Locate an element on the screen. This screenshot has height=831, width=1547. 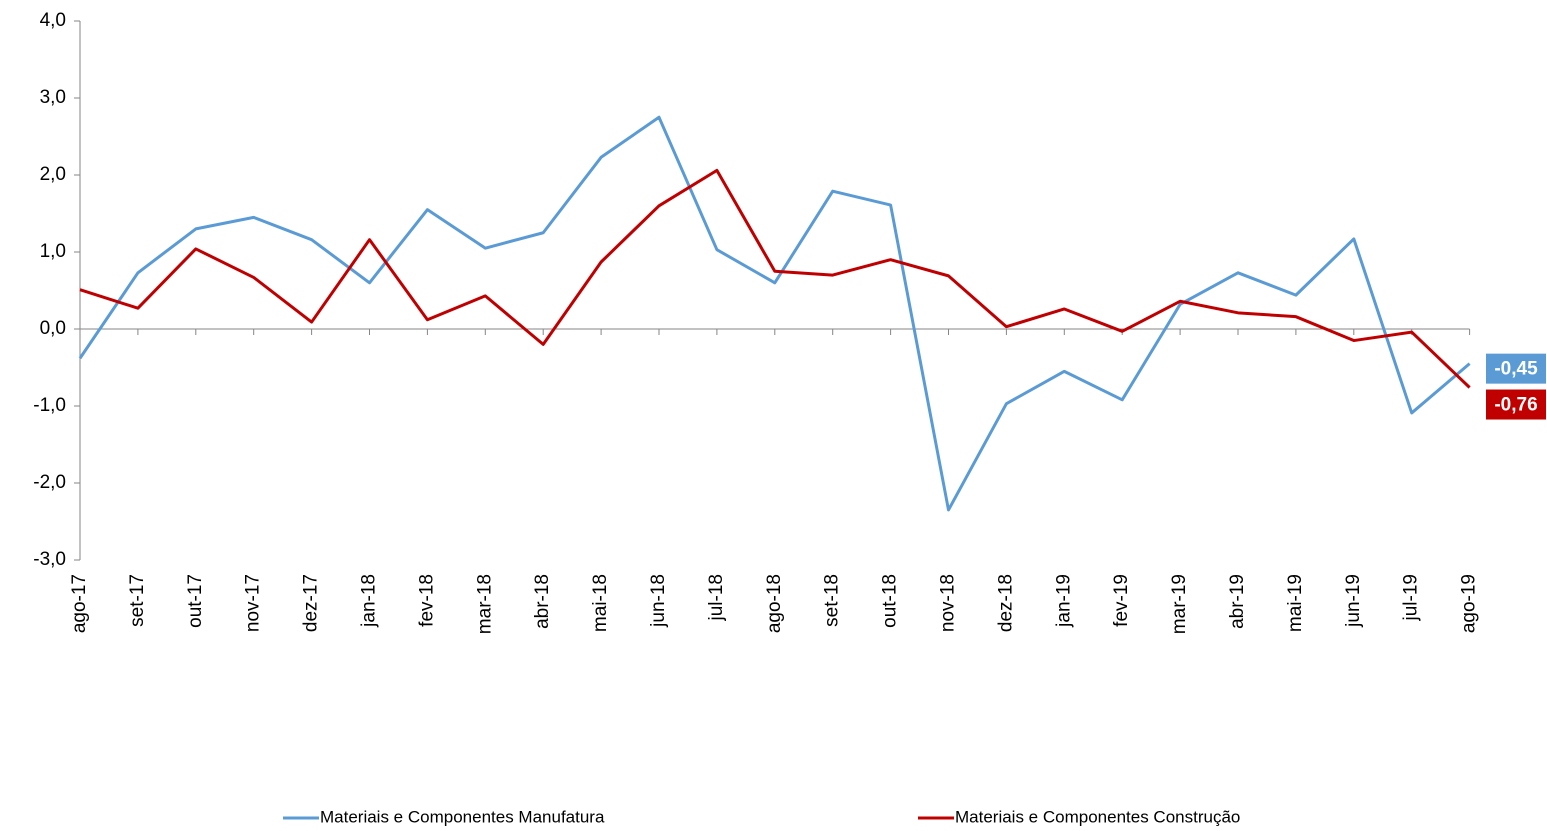
y-tick-label: 0,0 is located at coordinates (53, 328).